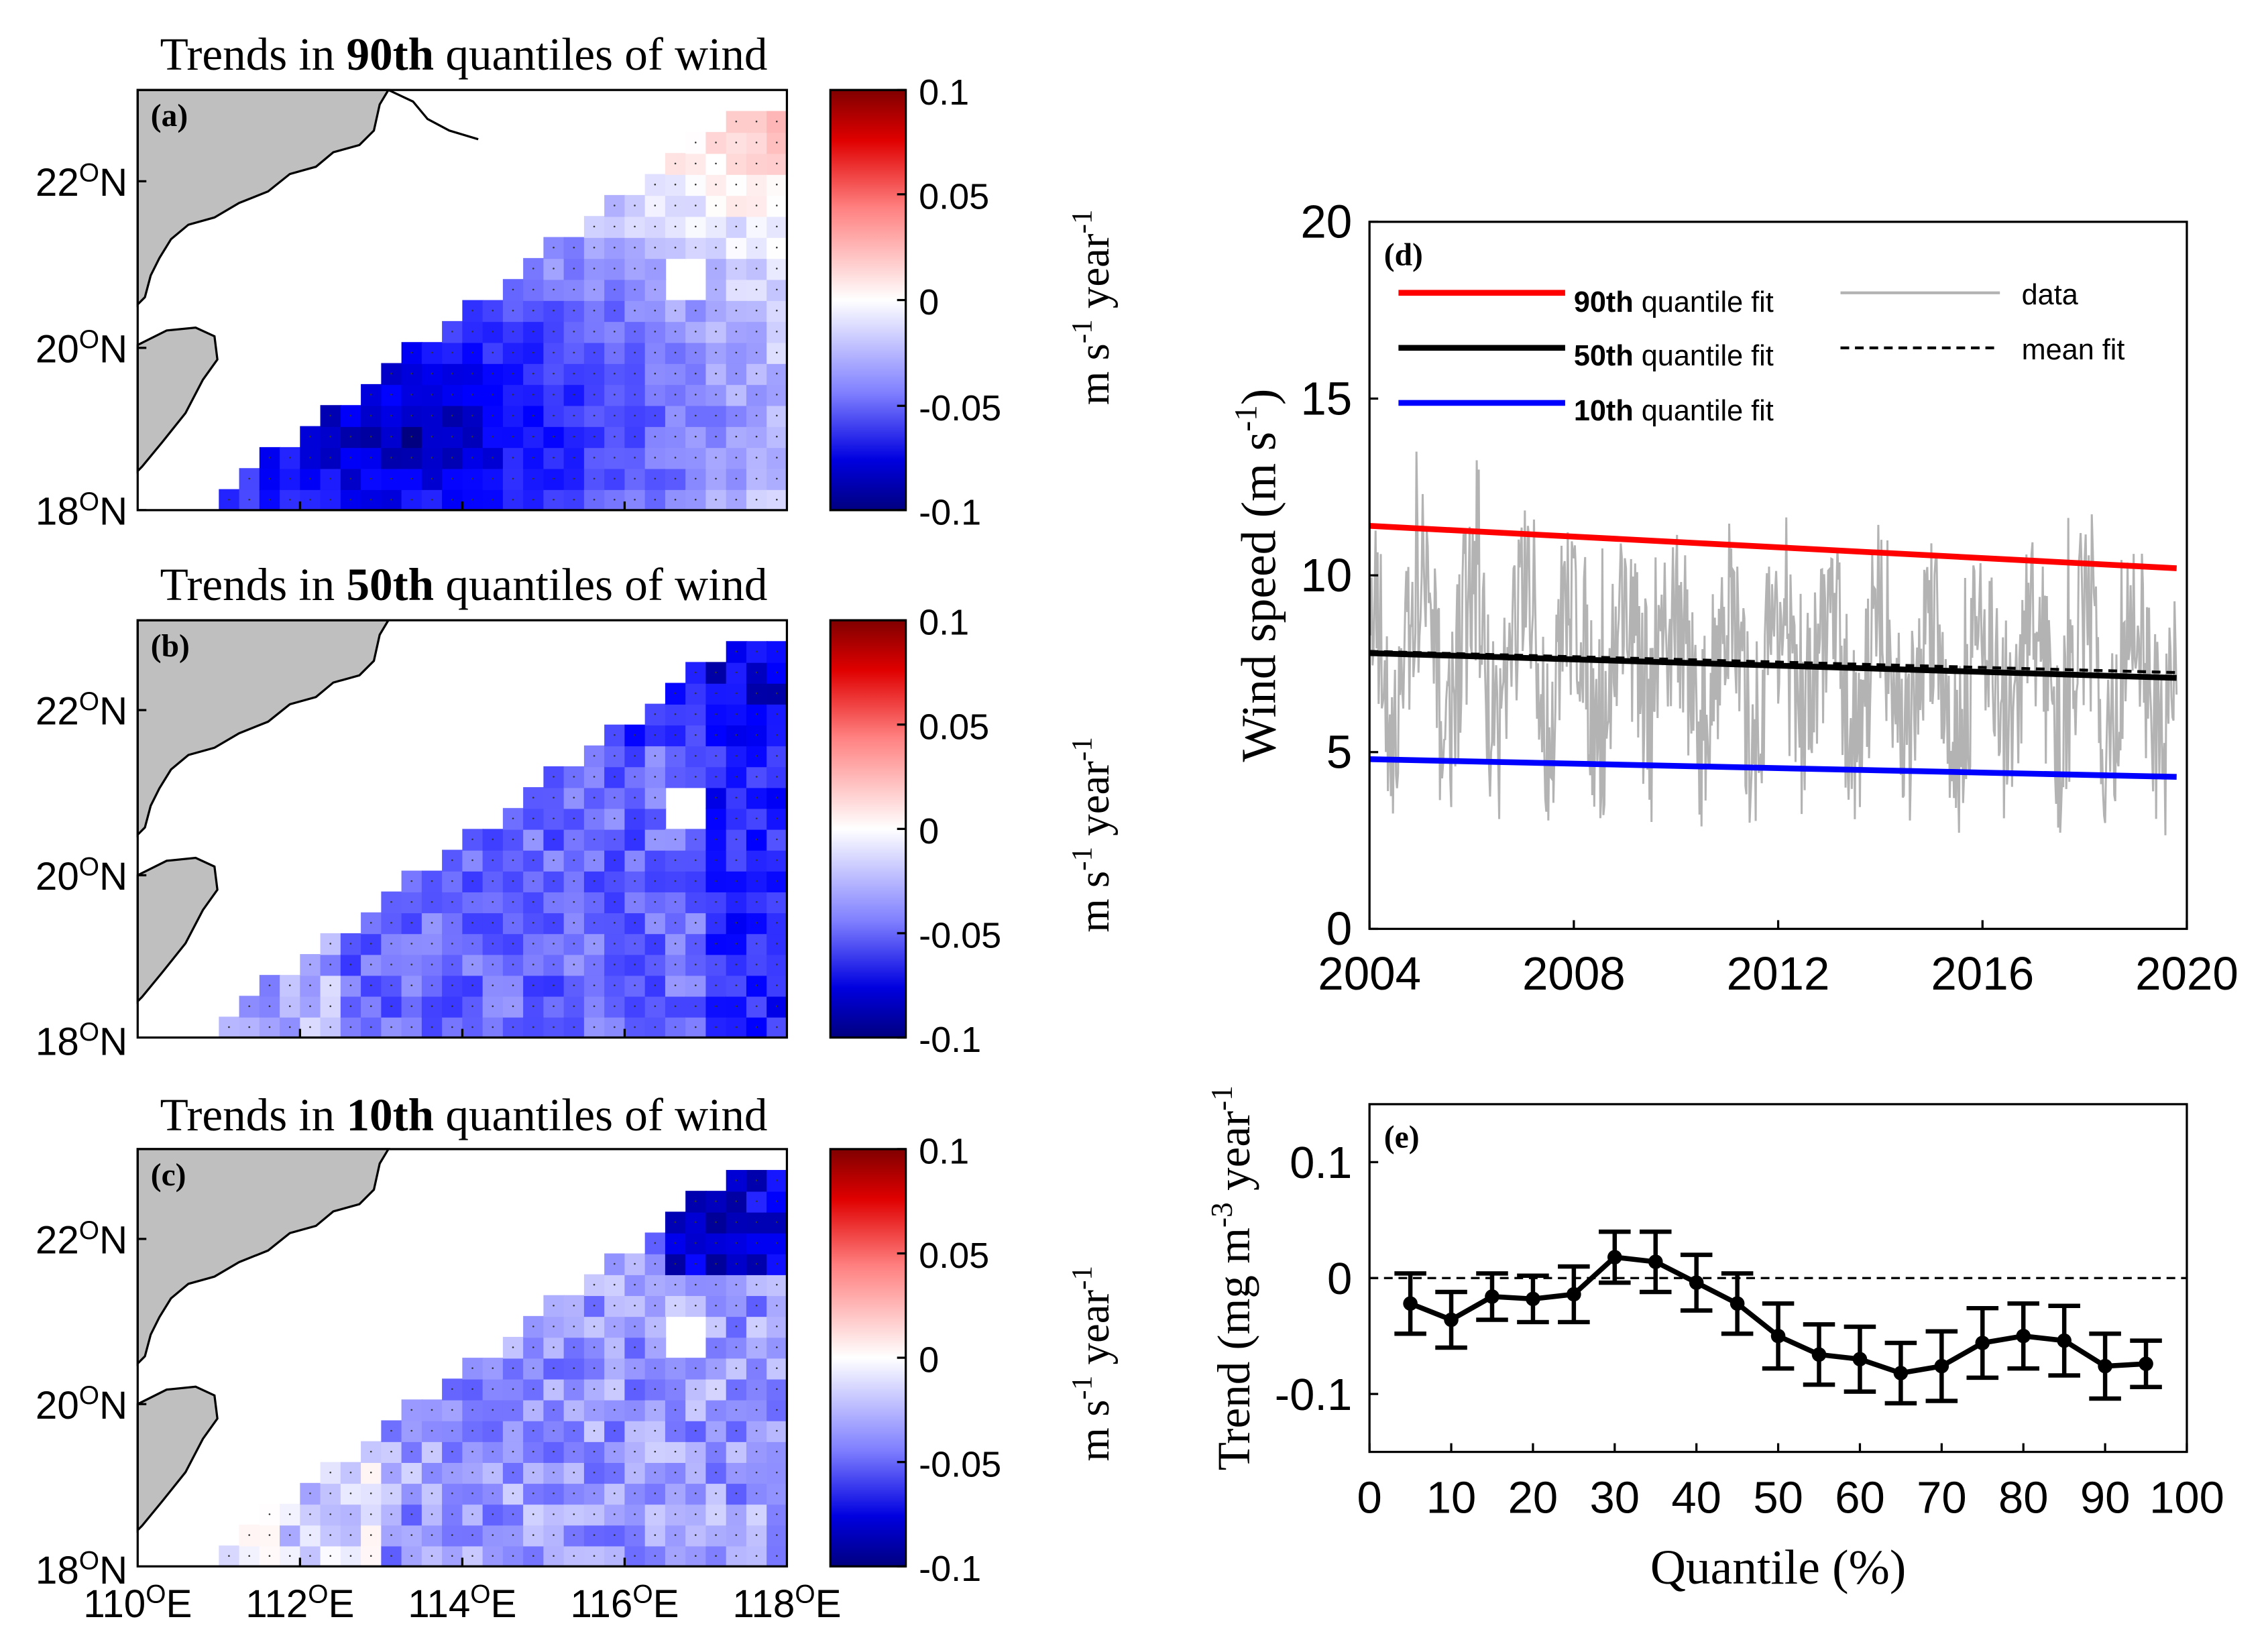 This screenshot has width=2268, height=1652. I want to click on xtick-118e: 118OE, so click(787, 1603).